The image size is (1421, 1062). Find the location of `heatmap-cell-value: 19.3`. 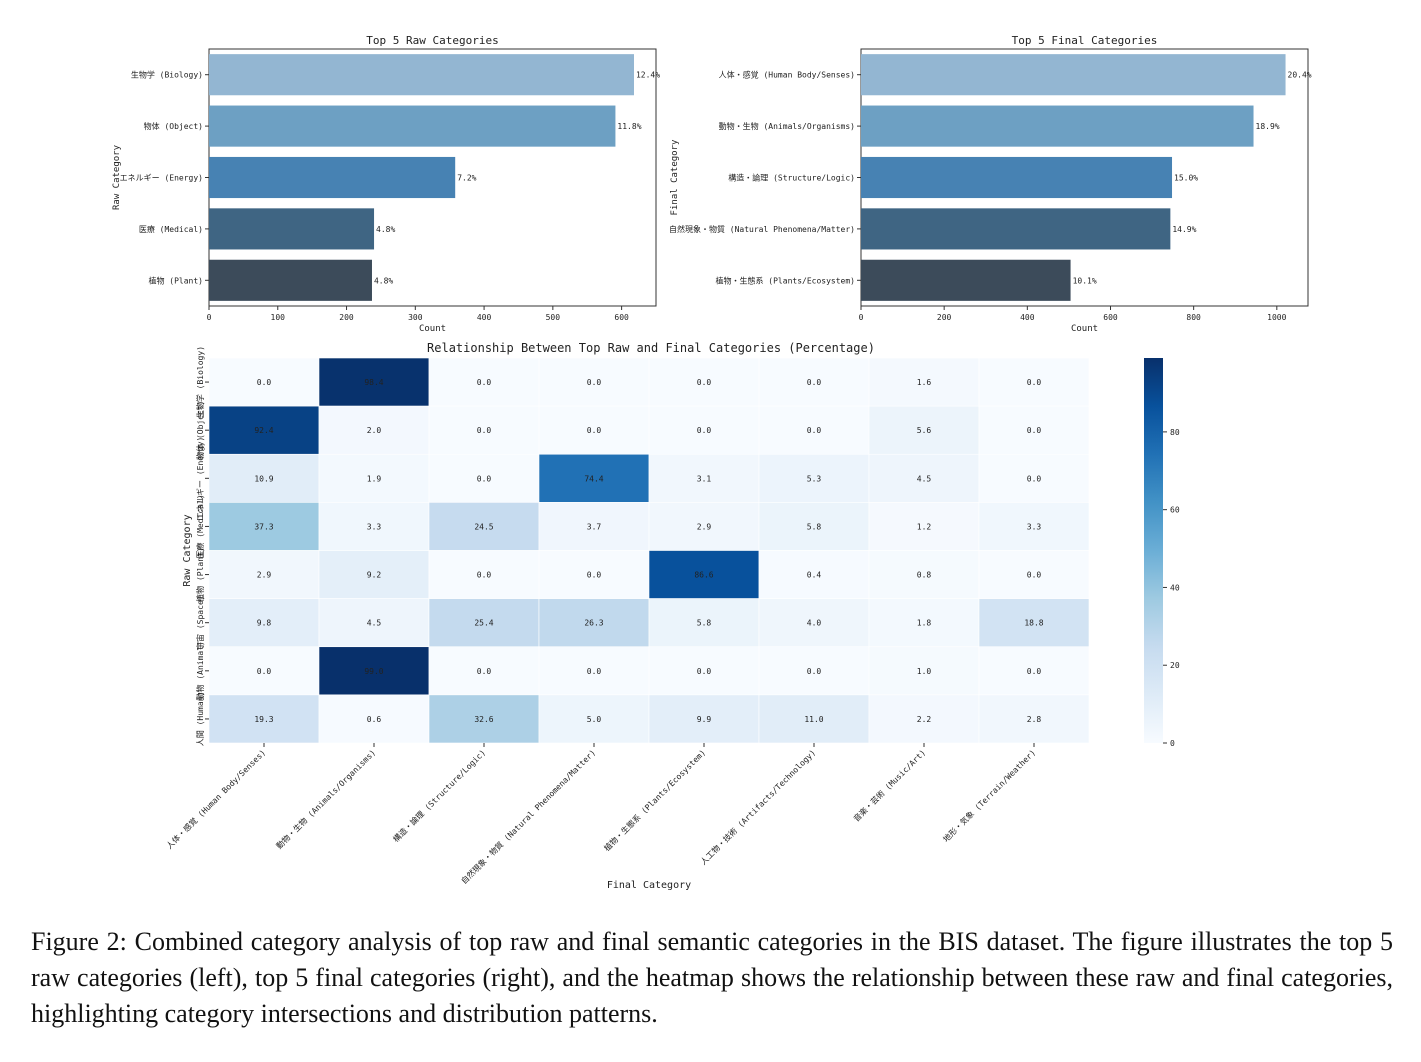

heatmap-cell-value: 19.3 is located at coordinates (263, 719).